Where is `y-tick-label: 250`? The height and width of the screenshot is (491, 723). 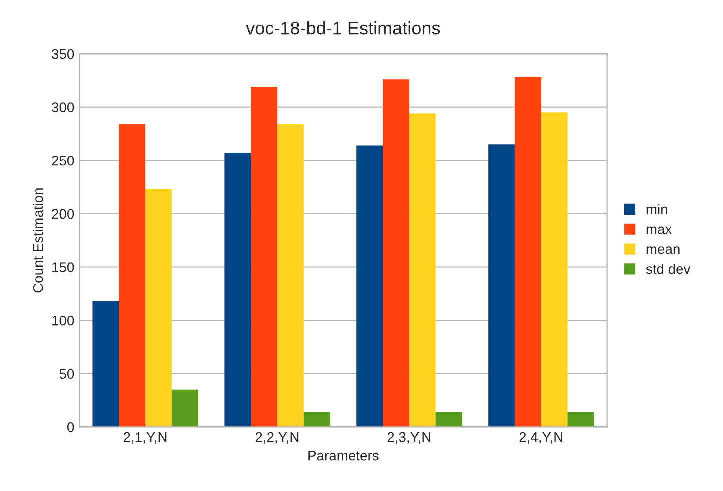 y-tick-label: 250 is located at coordinates (63, 161).